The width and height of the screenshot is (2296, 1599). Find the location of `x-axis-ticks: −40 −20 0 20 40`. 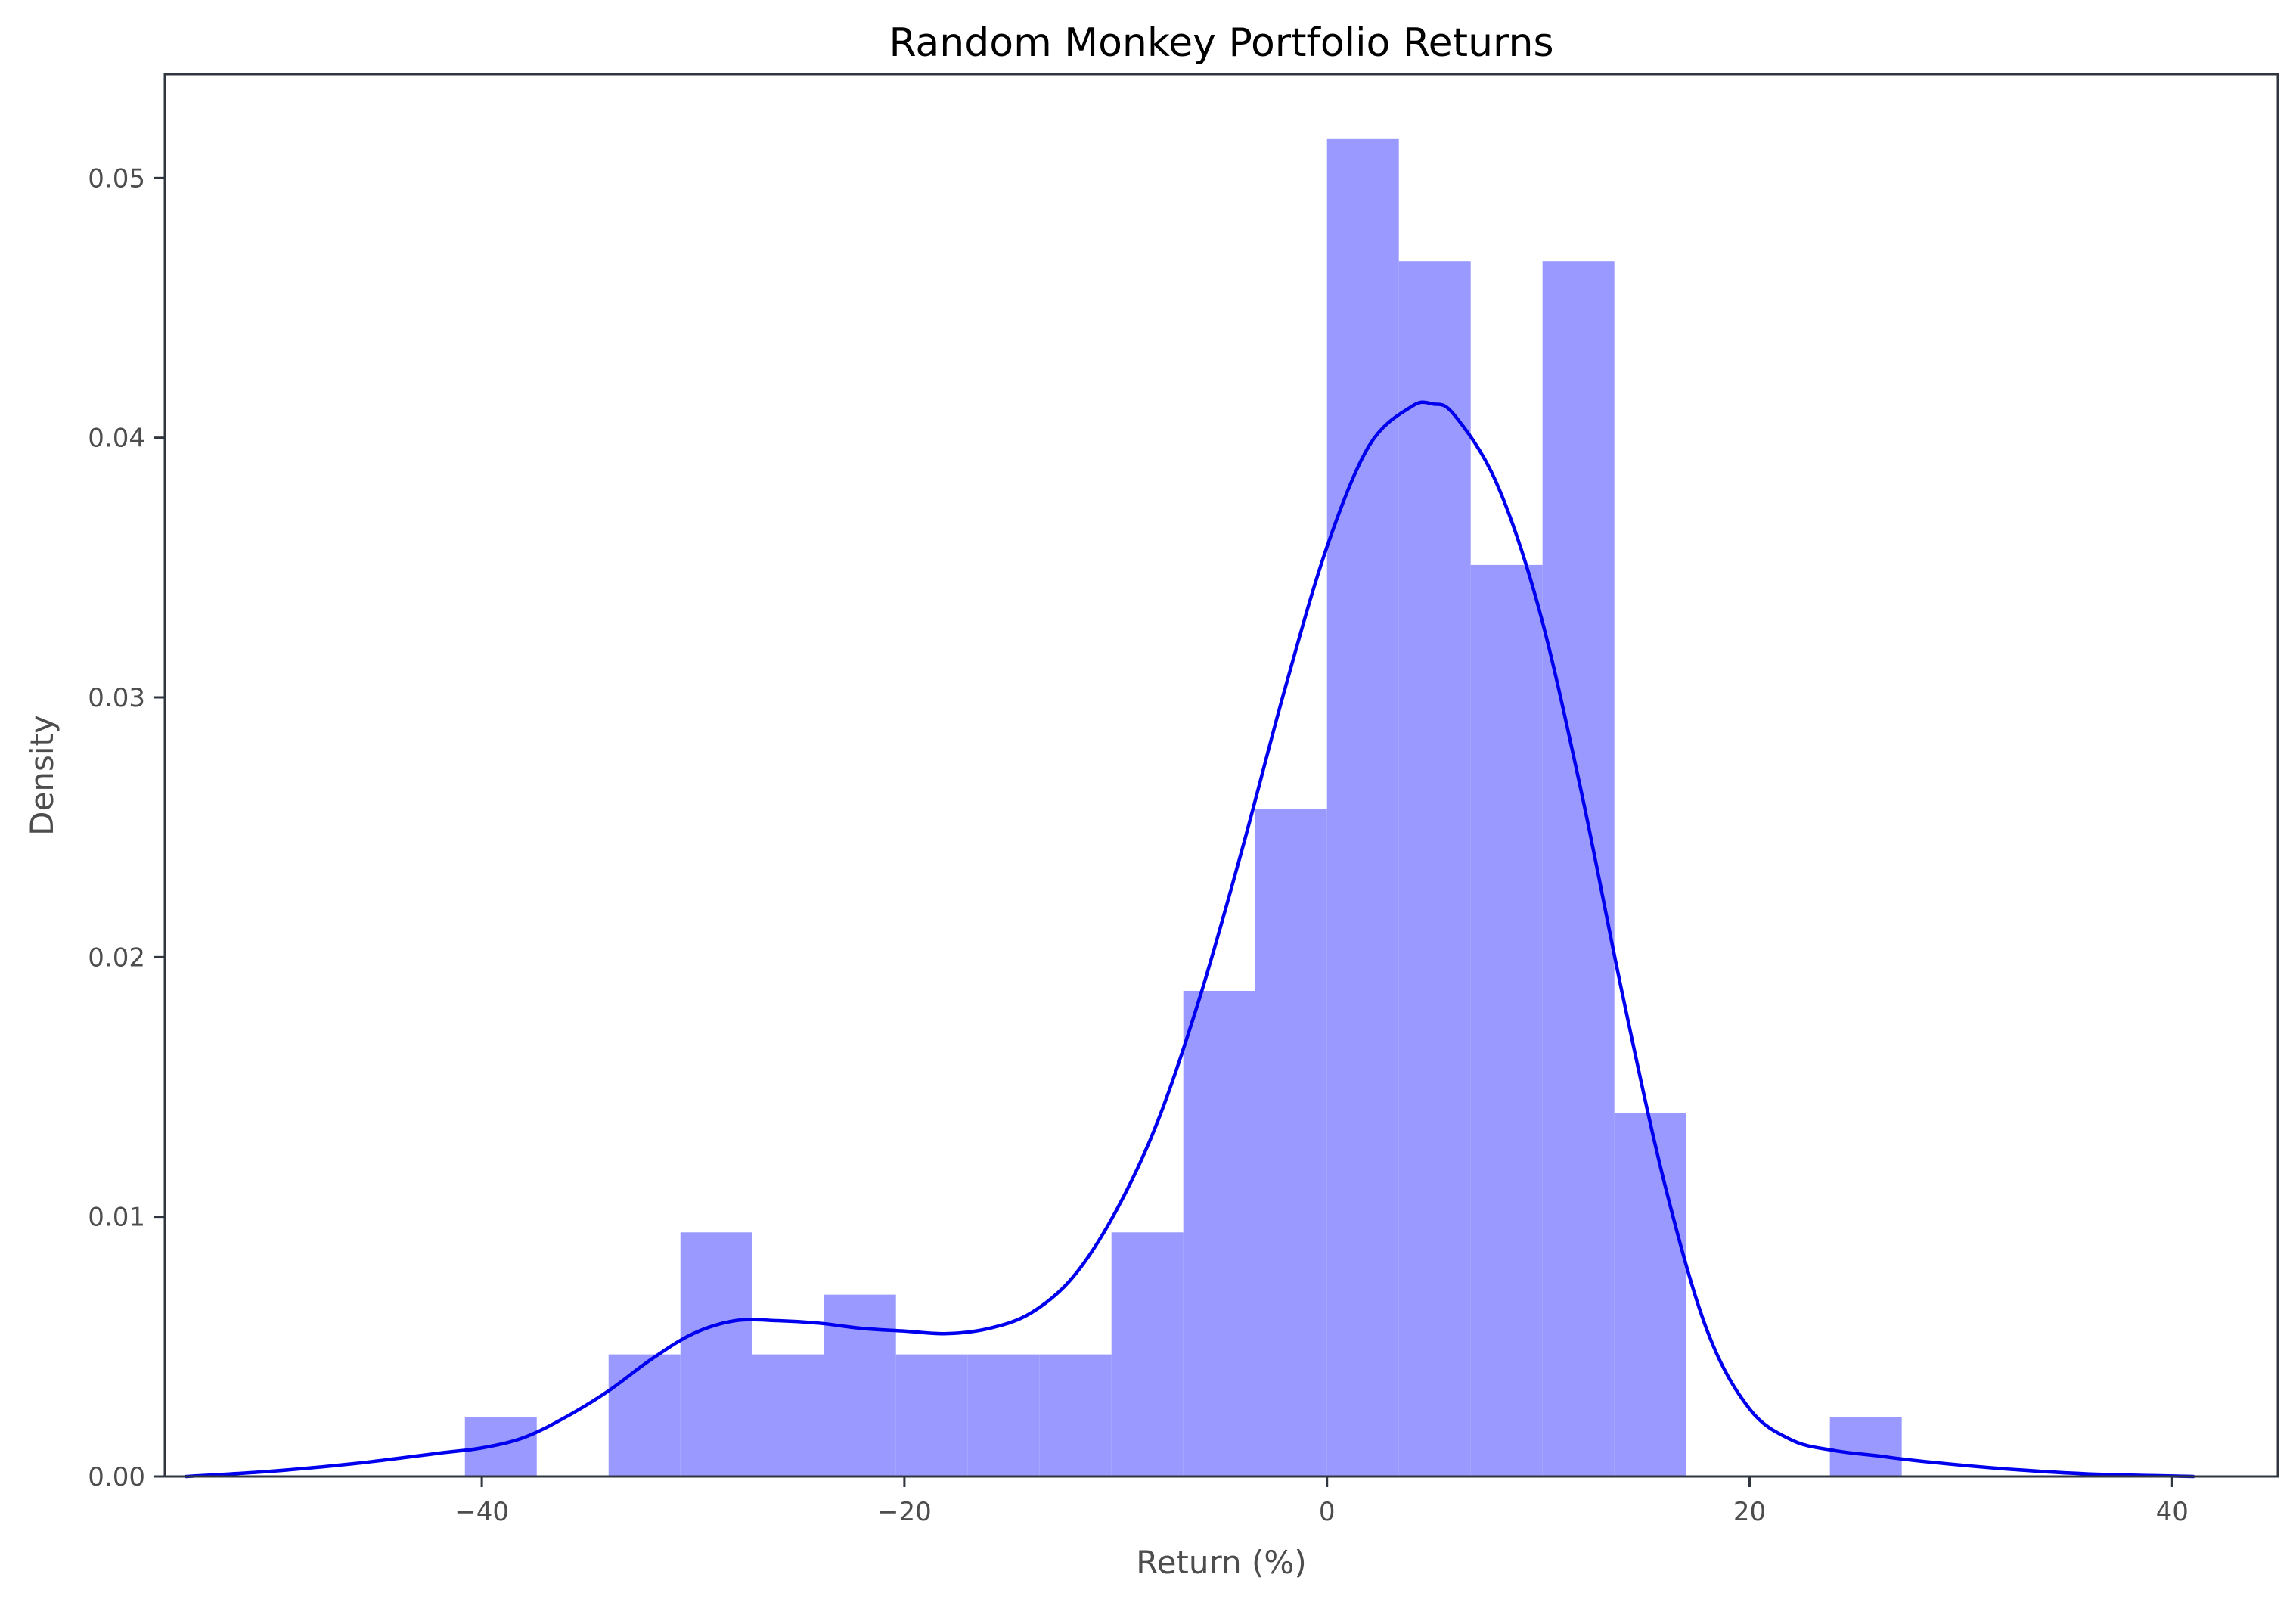

x-axis-ticks: −40 −20 0 20 40 is located at coordinates (1322, 1502).